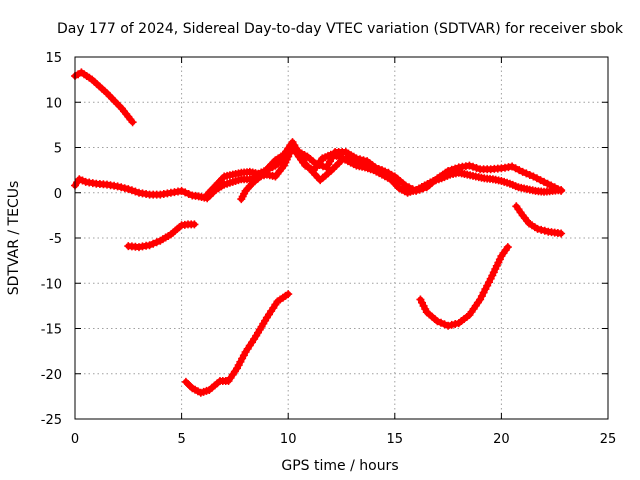 The image size is (640, 480). I want to click on x-tick-label: 10, so click(288, 439).